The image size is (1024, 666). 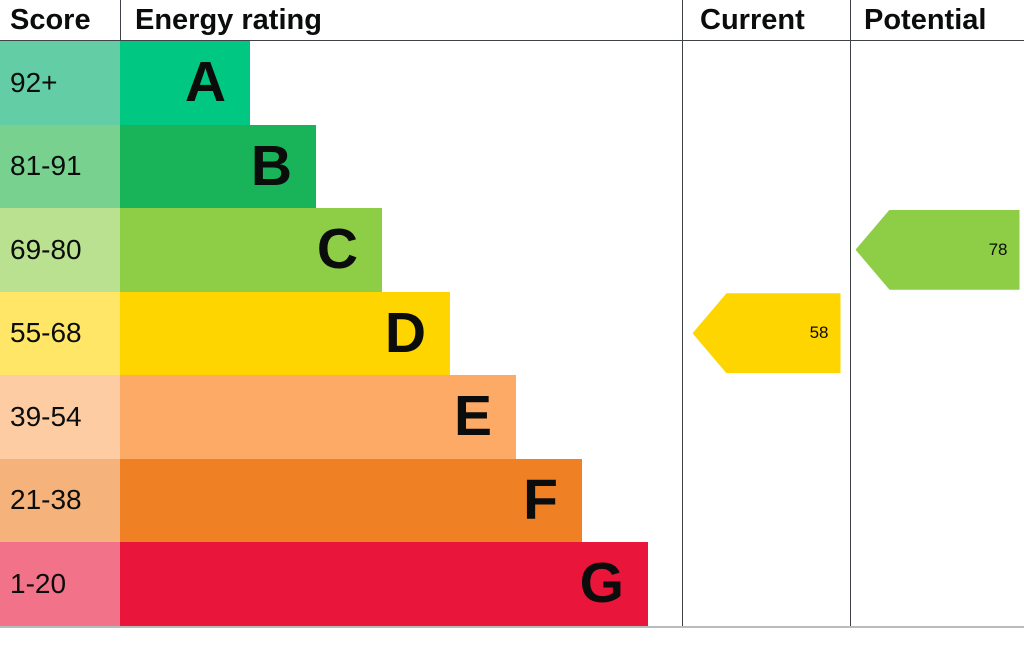 What do you see at coordinates (50, 19) in the screenshot?
I see `header-score: Score` at bounding box center [50, 19].